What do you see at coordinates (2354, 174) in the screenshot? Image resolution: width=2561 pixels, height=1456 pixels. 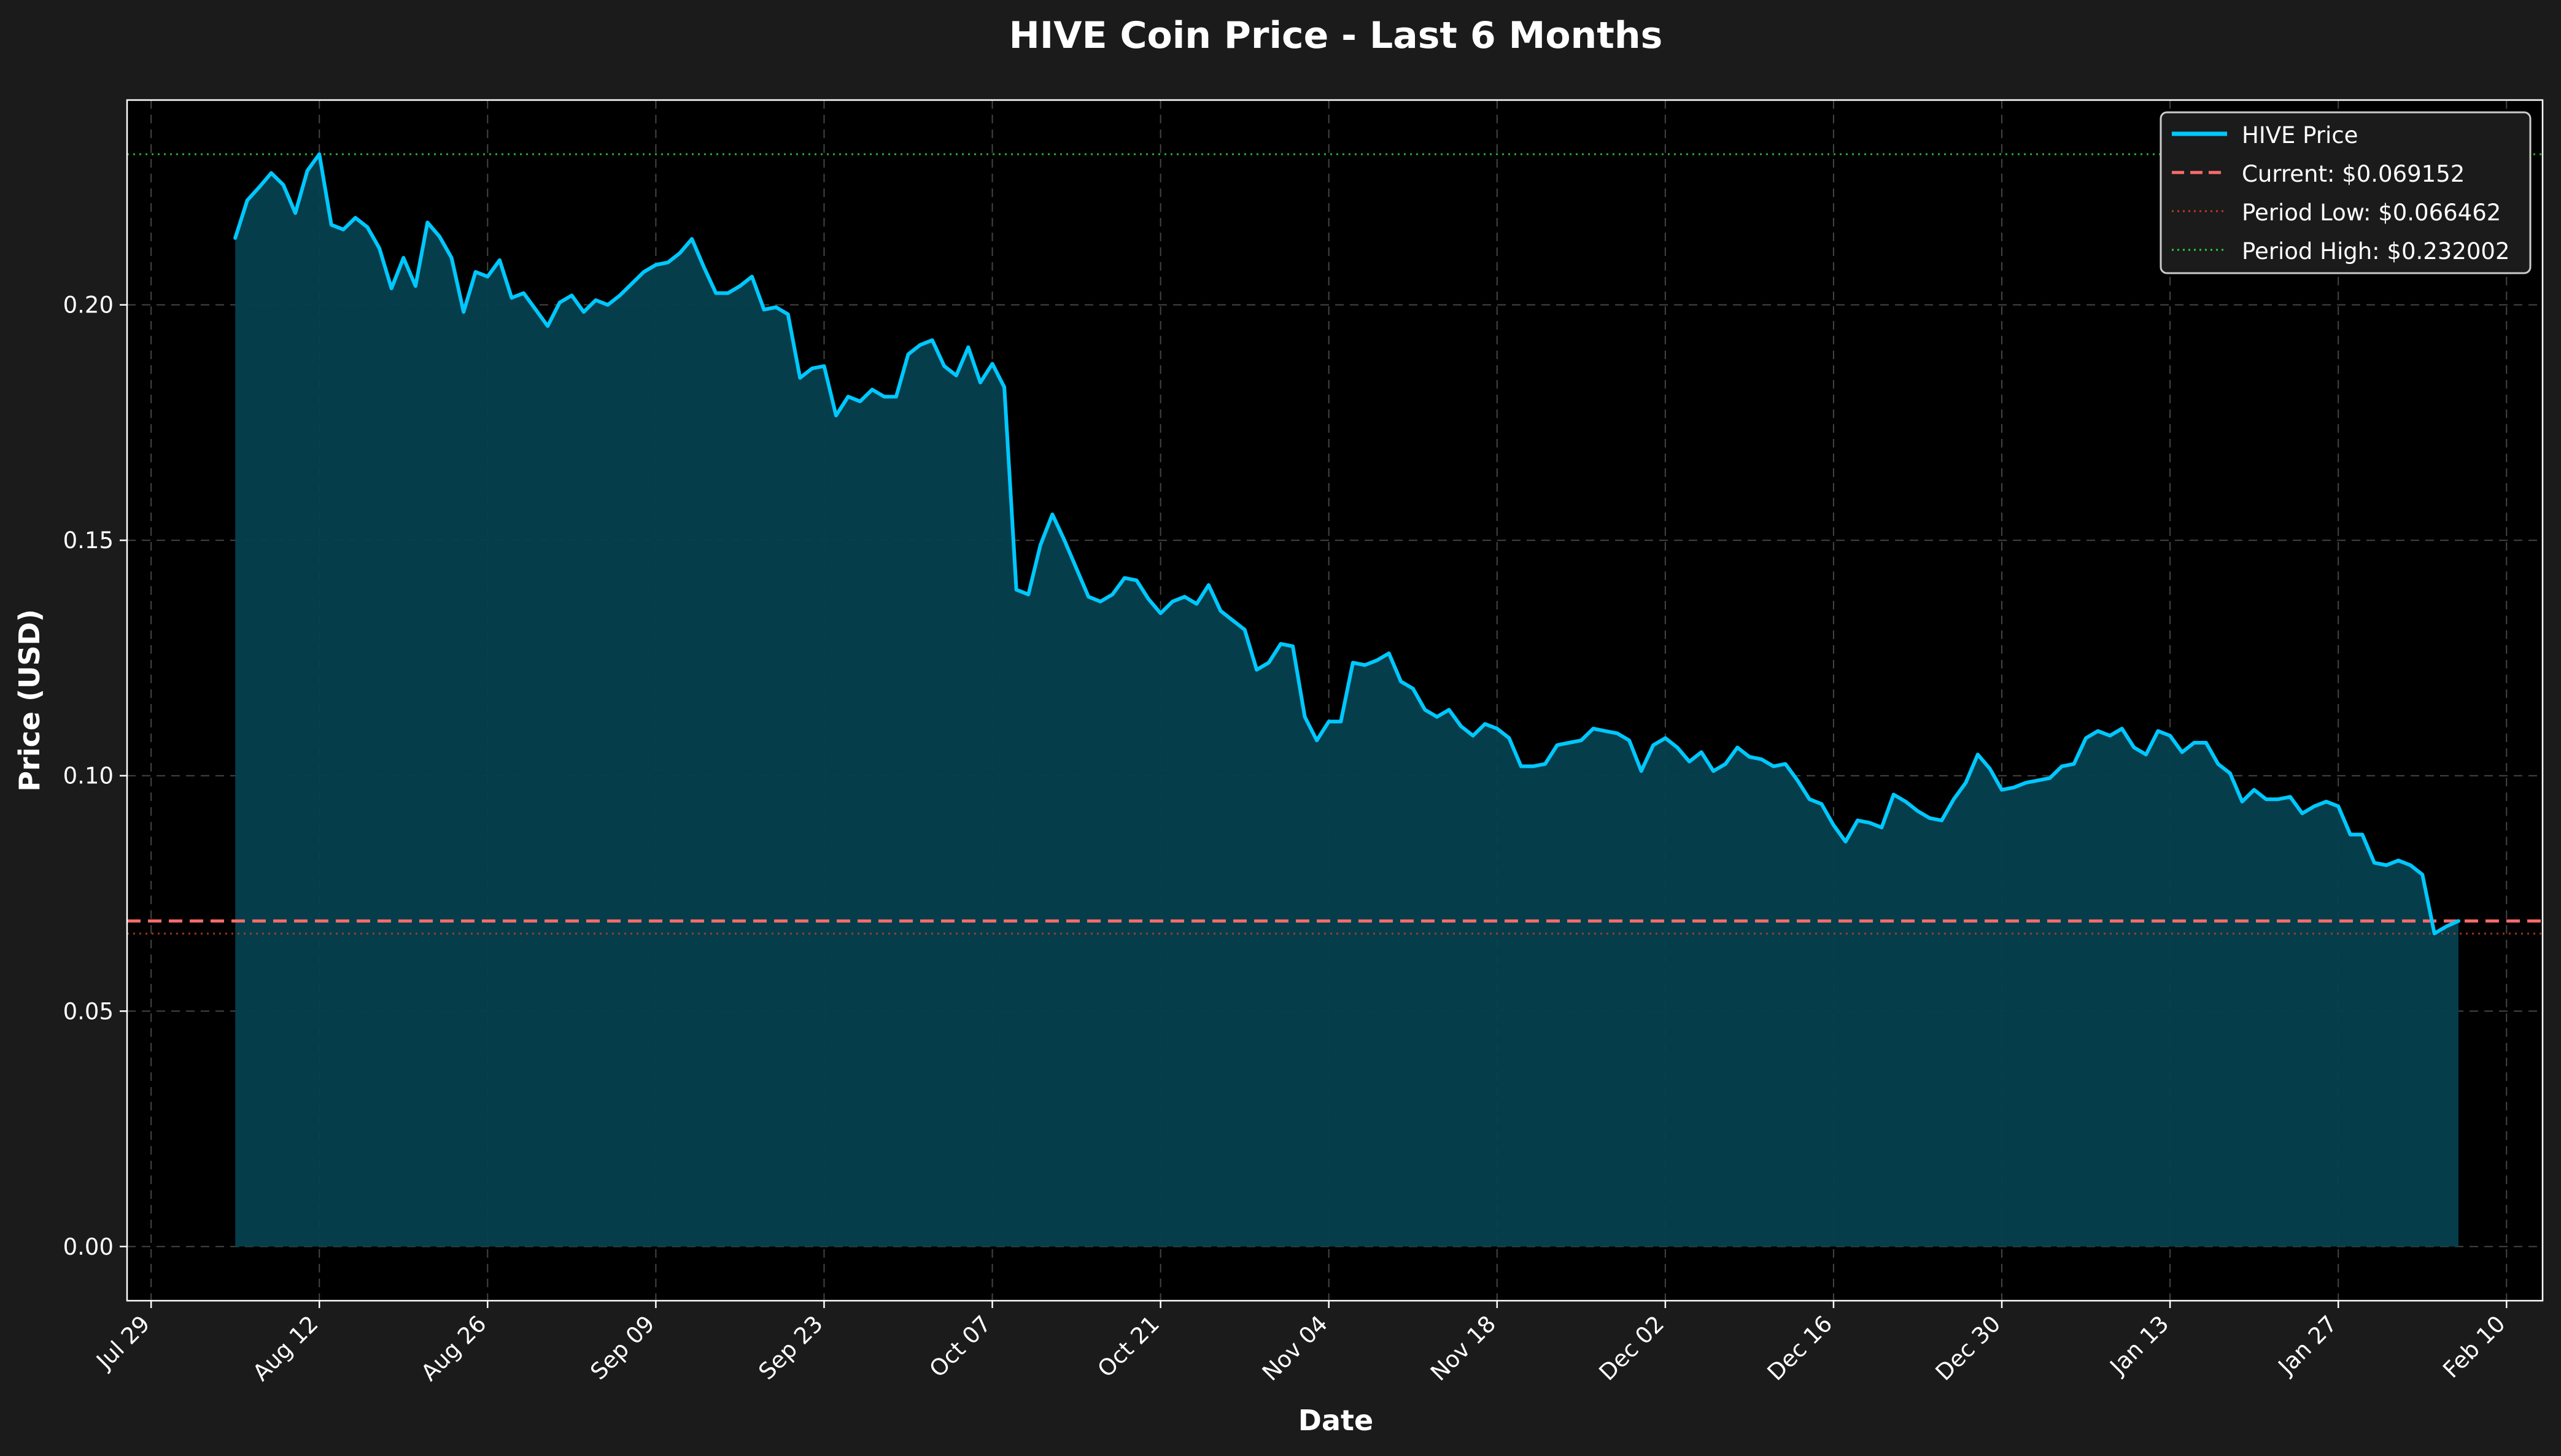 I see `legend-label-current: Current: $0.069152` at bounding box center [2354, 174].